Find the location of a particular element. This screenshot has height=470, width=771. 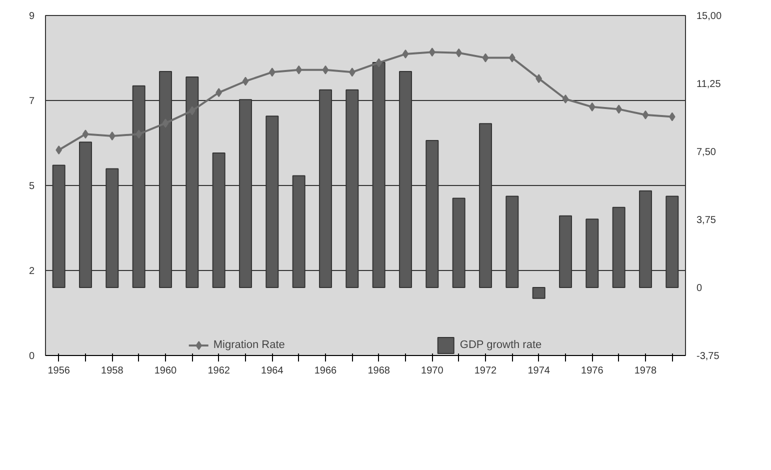

legend-label: Migration Rate is located at coordinates (249, 345).